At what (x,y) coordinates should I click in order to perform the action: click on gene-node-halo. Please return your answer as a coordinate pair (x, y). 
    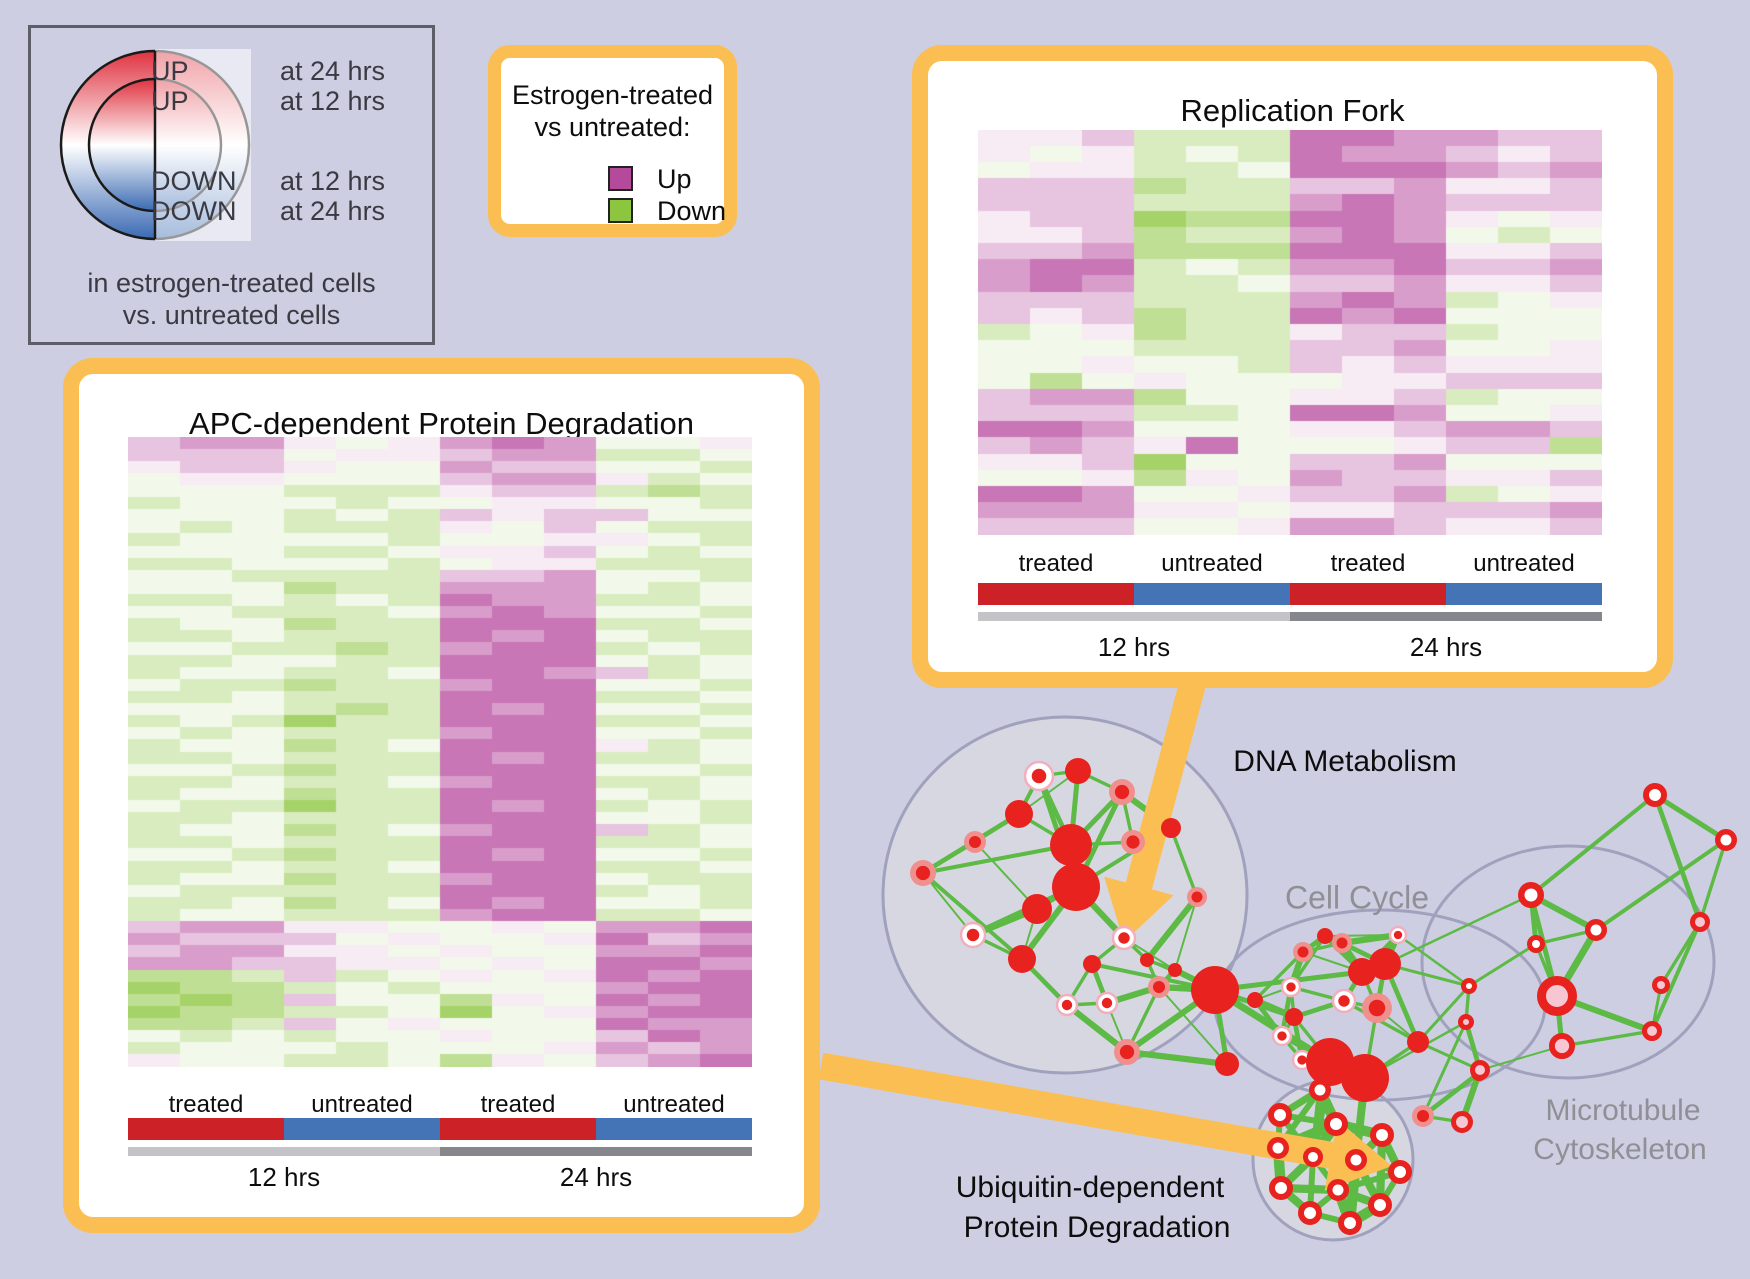
    Looking at the image, I should click on (1344, 1001).